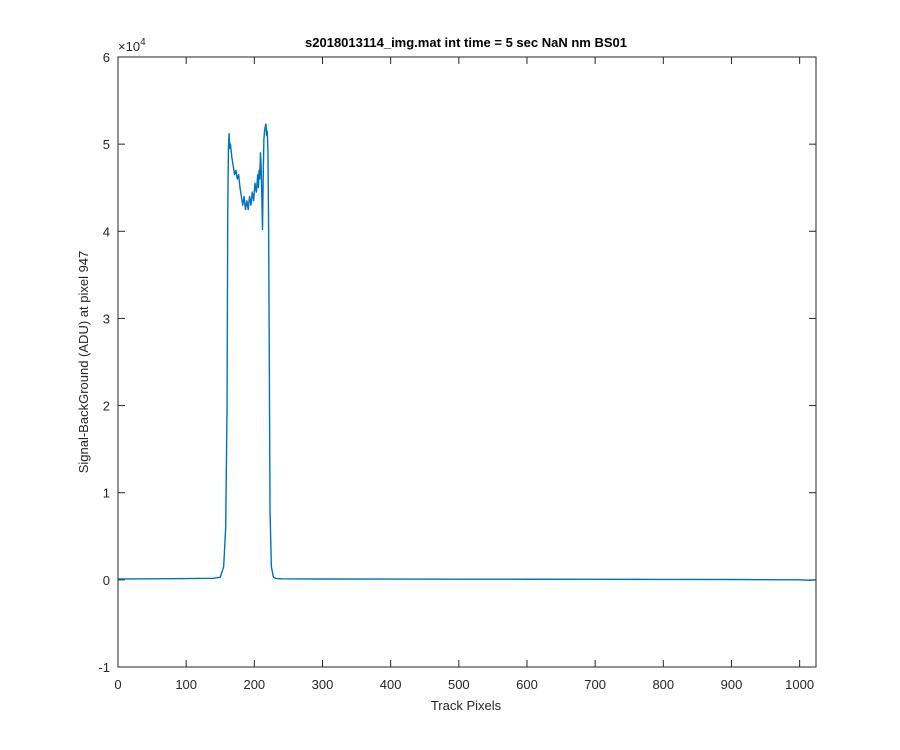 This screenshot has width=900, height=750. Describe the element at coordinates (132, 45) in the screenshot. I see `y-exponent-label: ×10⁴` at that location.